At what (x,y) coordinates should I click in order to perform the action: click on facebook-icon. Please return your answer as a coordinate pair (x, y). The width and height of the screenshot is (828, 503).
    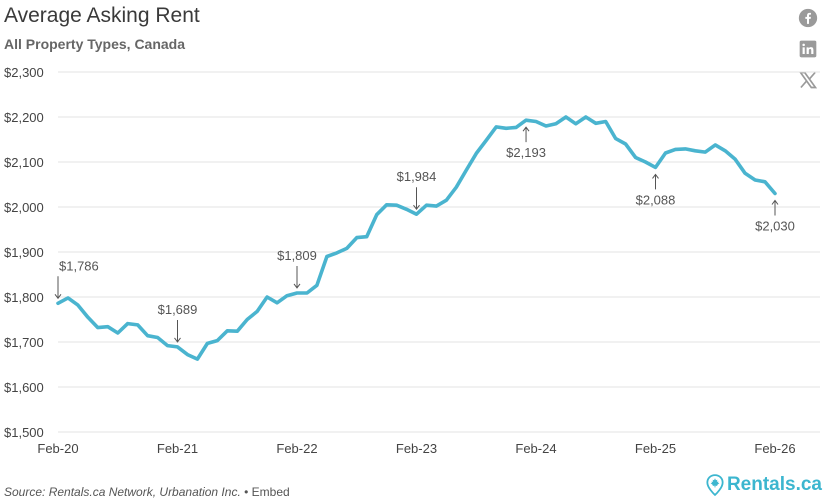
    Looking at the image, I should click on (808, 18).